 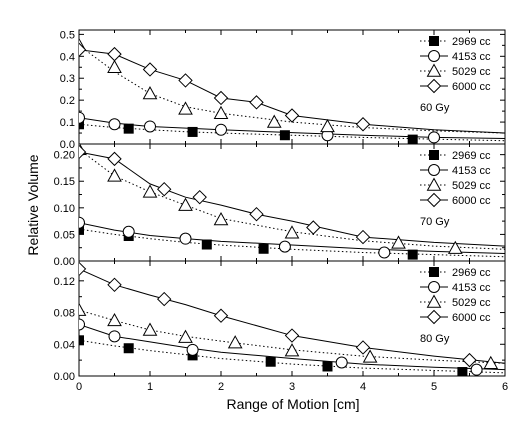 I want to click on legend: 2969 cc 4153 cc 5029 cc 6000 cc, so click(x=455, y=296).